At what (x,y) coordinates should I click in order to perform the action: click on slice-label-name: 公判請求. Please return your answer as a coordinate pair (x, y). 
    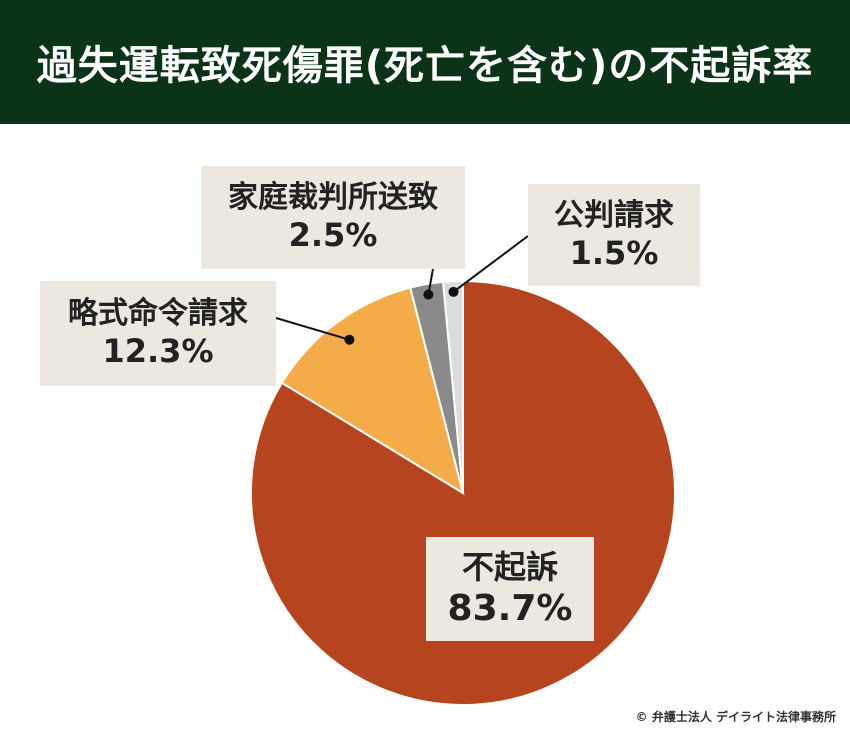
    Looking at the image, I should click on (614, 215).